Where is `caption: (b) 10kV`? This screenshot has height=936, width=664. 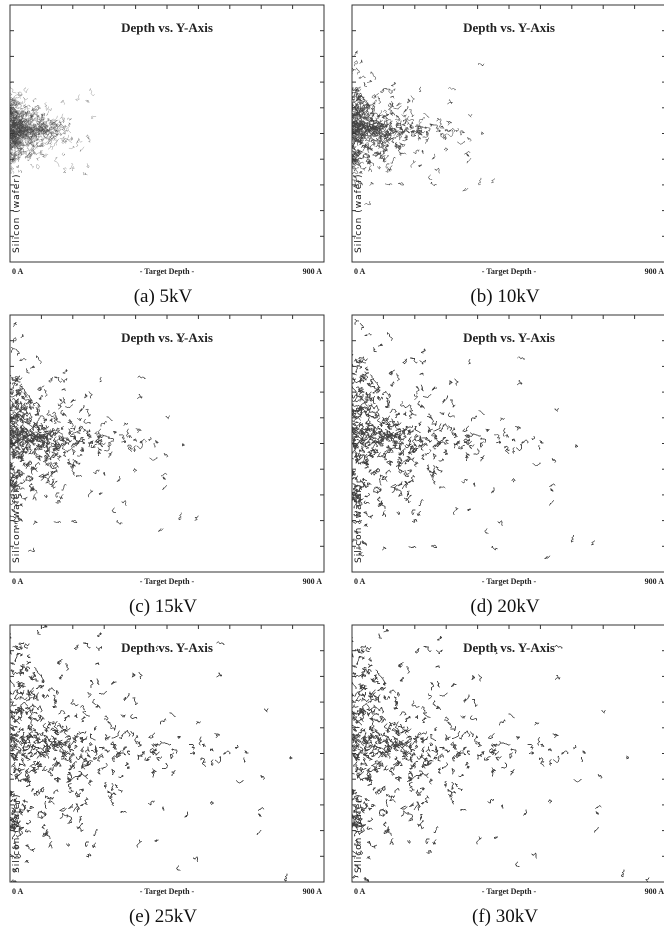 caption: (b) 10kV is located at coordinates (504, 296).